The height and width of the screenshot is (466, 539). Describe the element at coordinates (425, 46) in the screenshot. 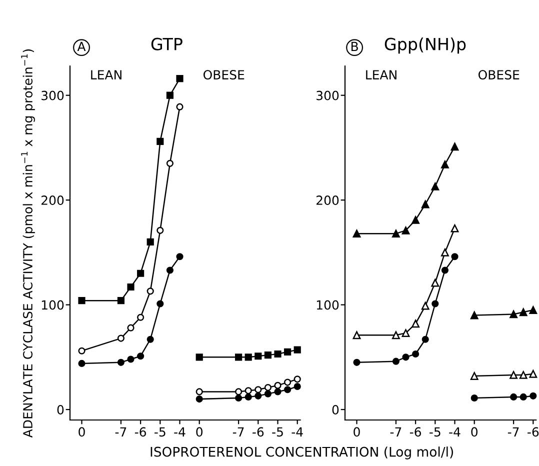

I see `chart-title: Gpp(NH)p` at that location.